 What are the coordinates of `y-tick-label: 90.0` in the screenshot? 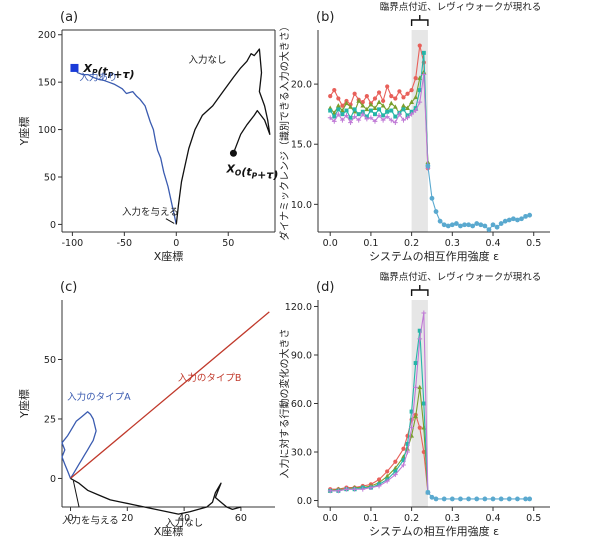 It's located at (301, 355).